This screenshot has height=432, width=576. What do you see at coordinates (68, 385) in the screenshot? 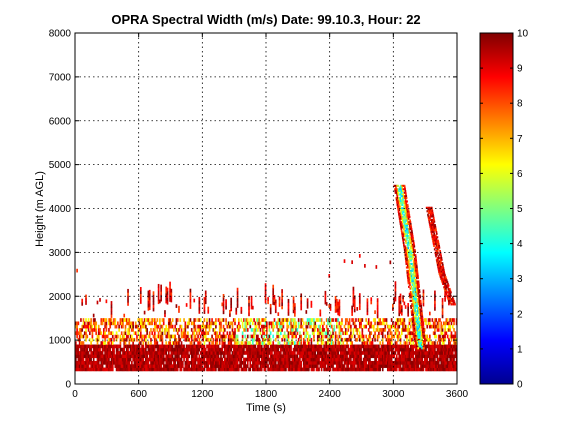
I see `y-tick-label: 0` at bounding box center [68, 385].